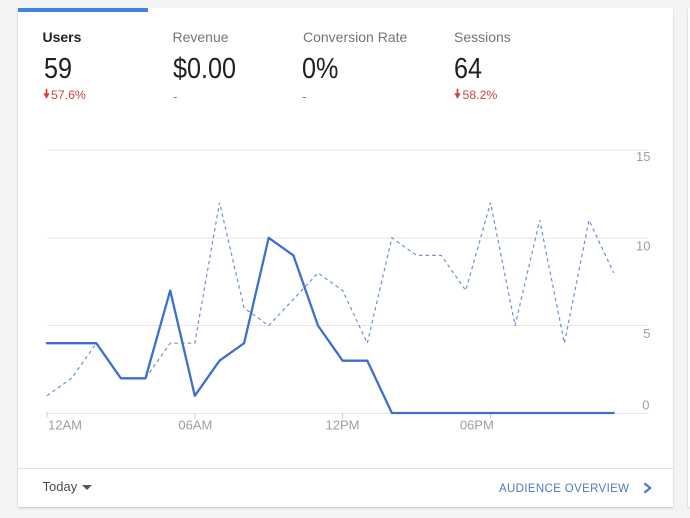  I want to click on svg-text: 15, so click(643, 156).